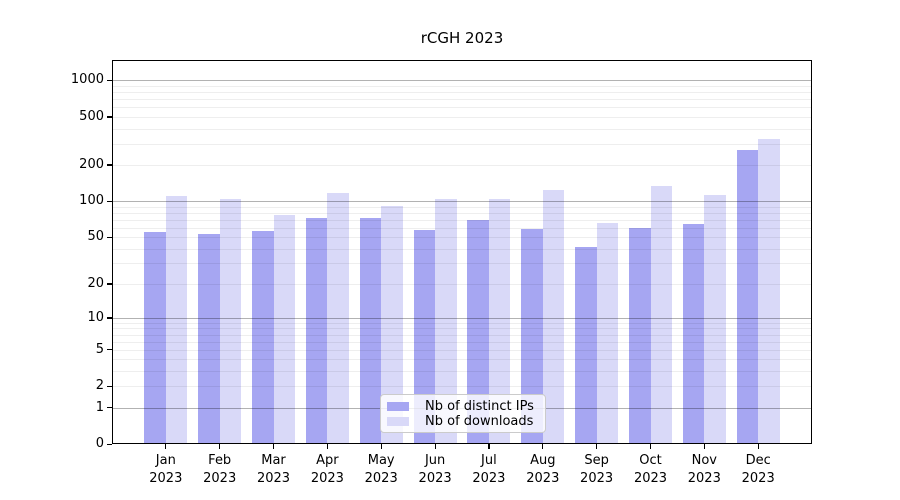 This screenshot has height=500, width=900. I want to click on y-tick-label: 2, so click(99, 386).